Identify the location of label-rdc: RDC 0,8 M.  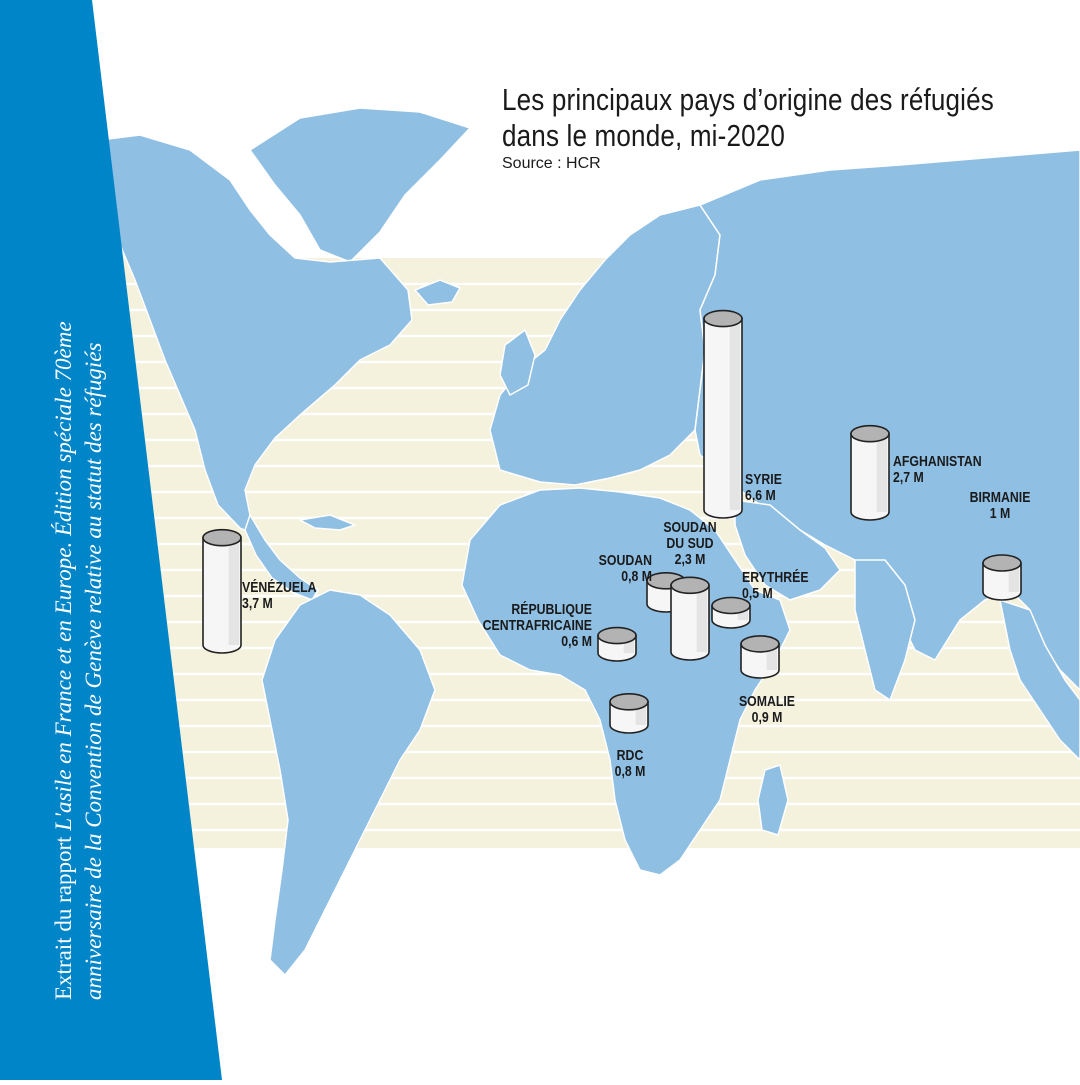
(630, 764).